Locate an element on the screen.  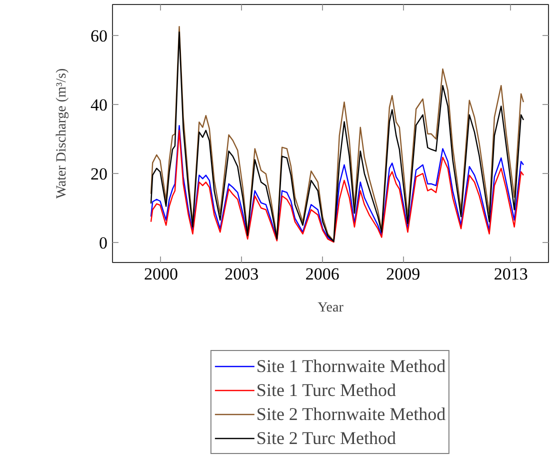
y-tick-label: 60 is located at coordinates (99, 36).